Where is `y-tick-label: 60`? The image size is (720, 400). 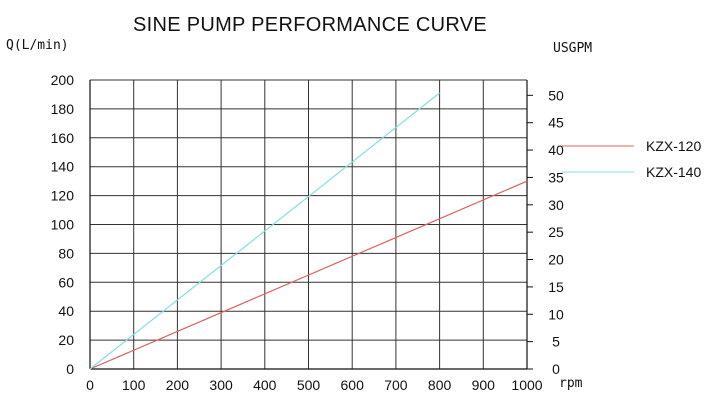 y-tick-label: 60 is located at coordinates (66, 282).